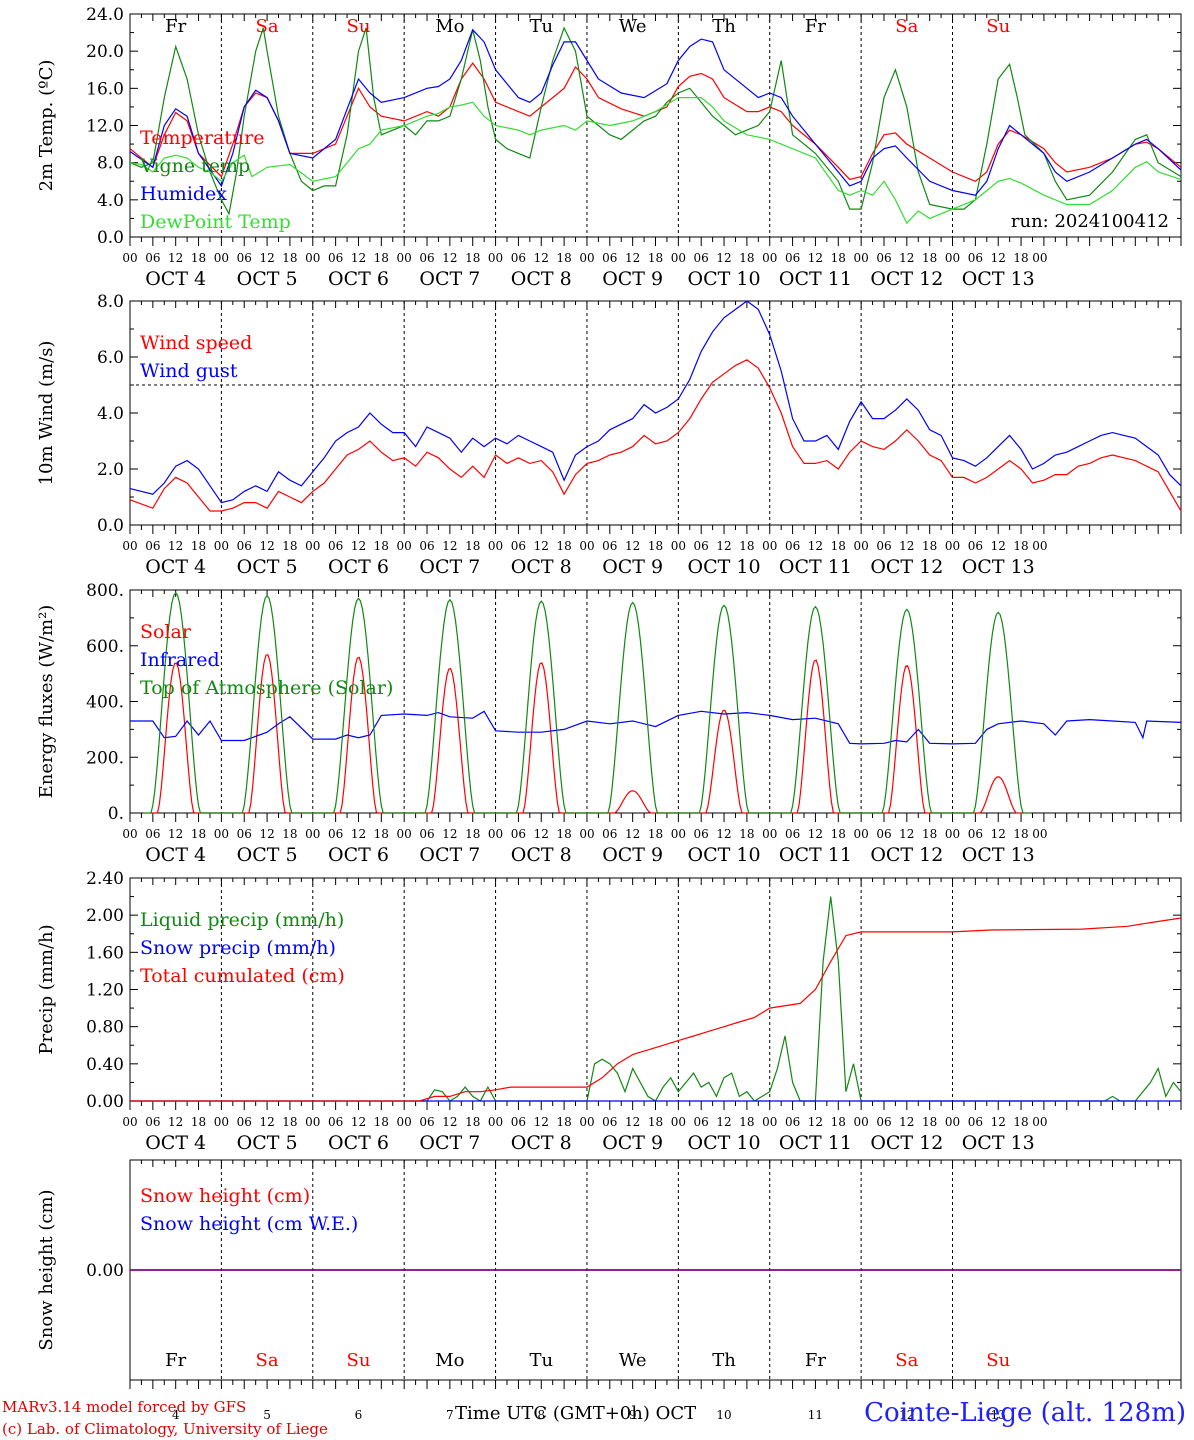  What do you see at coordinates (105, 1102) in the screenshot?
I see `y-tick-label: 0.00` at bounding box center [105, 1102].